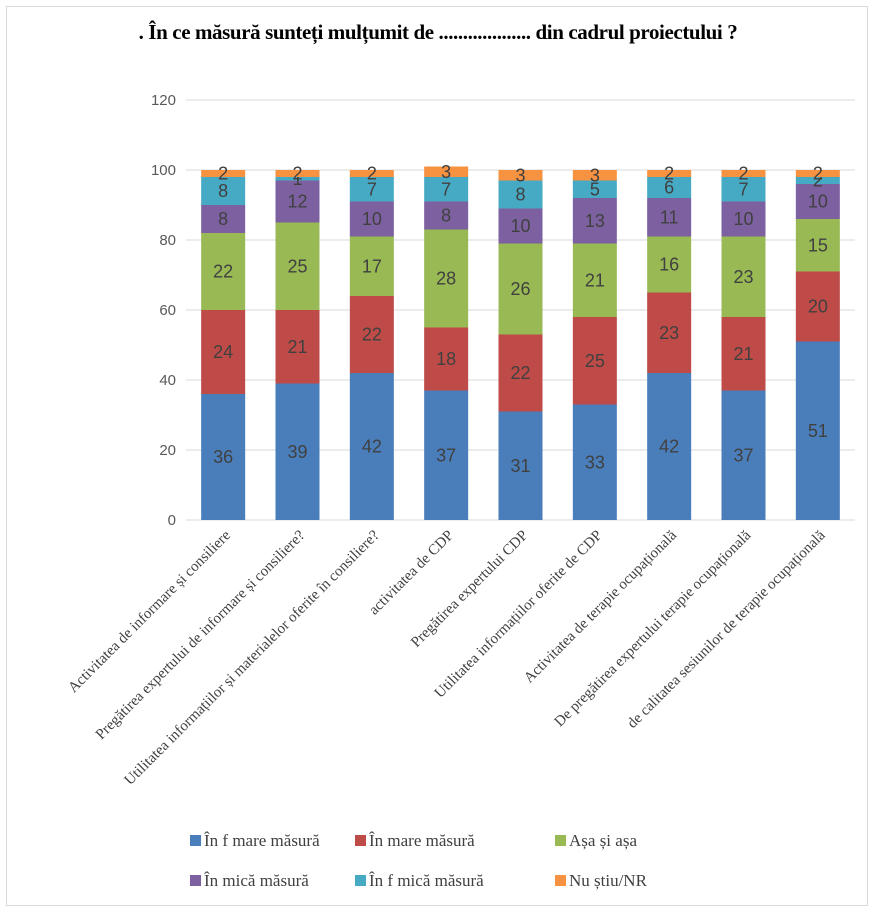 The height and width of the screenshot is (915, 876). I want to click on data-label: 16, so click(669, 265).